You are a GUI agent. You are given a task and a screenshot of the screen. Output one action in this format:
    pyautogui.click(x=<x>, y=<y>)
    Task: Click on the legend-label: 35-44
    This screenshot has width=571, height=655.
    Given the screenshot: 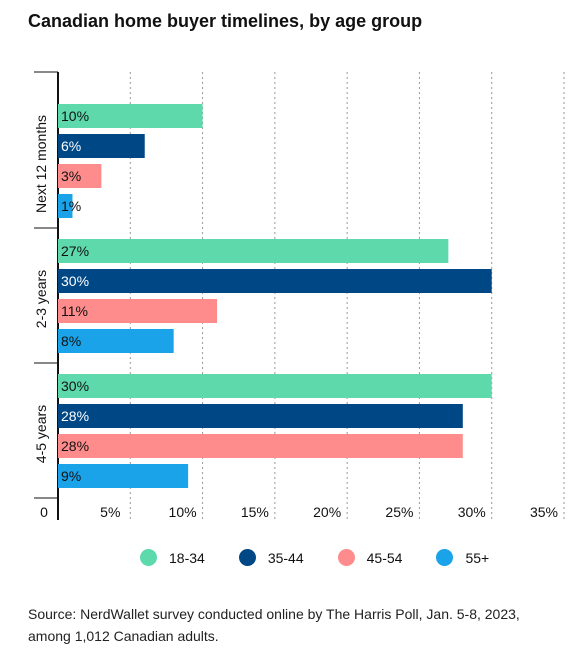 What is the action you would take?
    pyautogui.click(x=285, y=557)
    